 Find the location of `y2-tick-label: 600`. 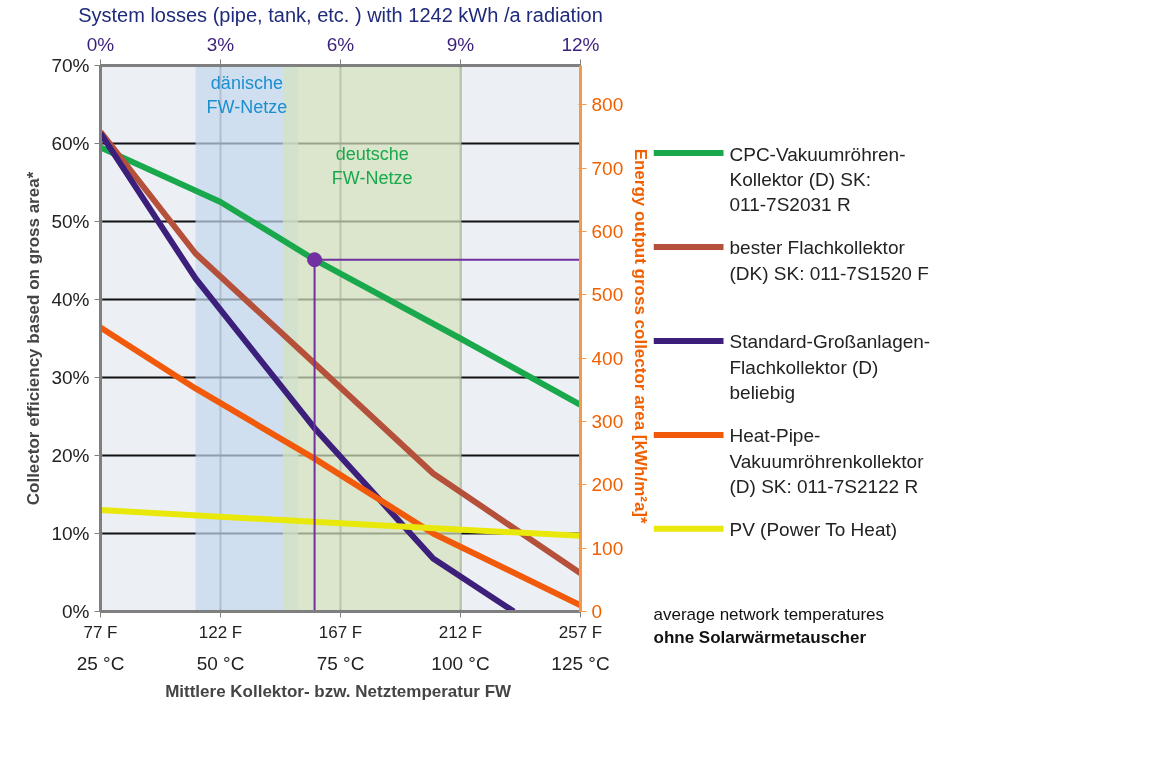

y2-tick-label: 600 is located at coordinates (607, 231).